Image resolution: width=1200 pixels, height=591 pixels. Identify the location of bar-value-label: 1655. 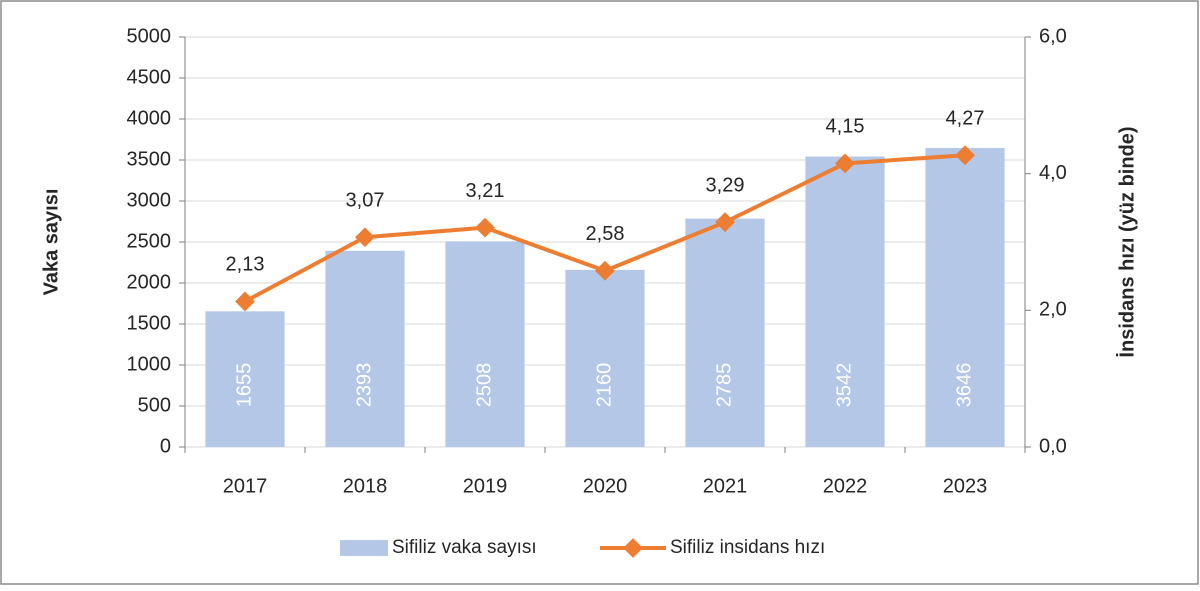
(244, 385).